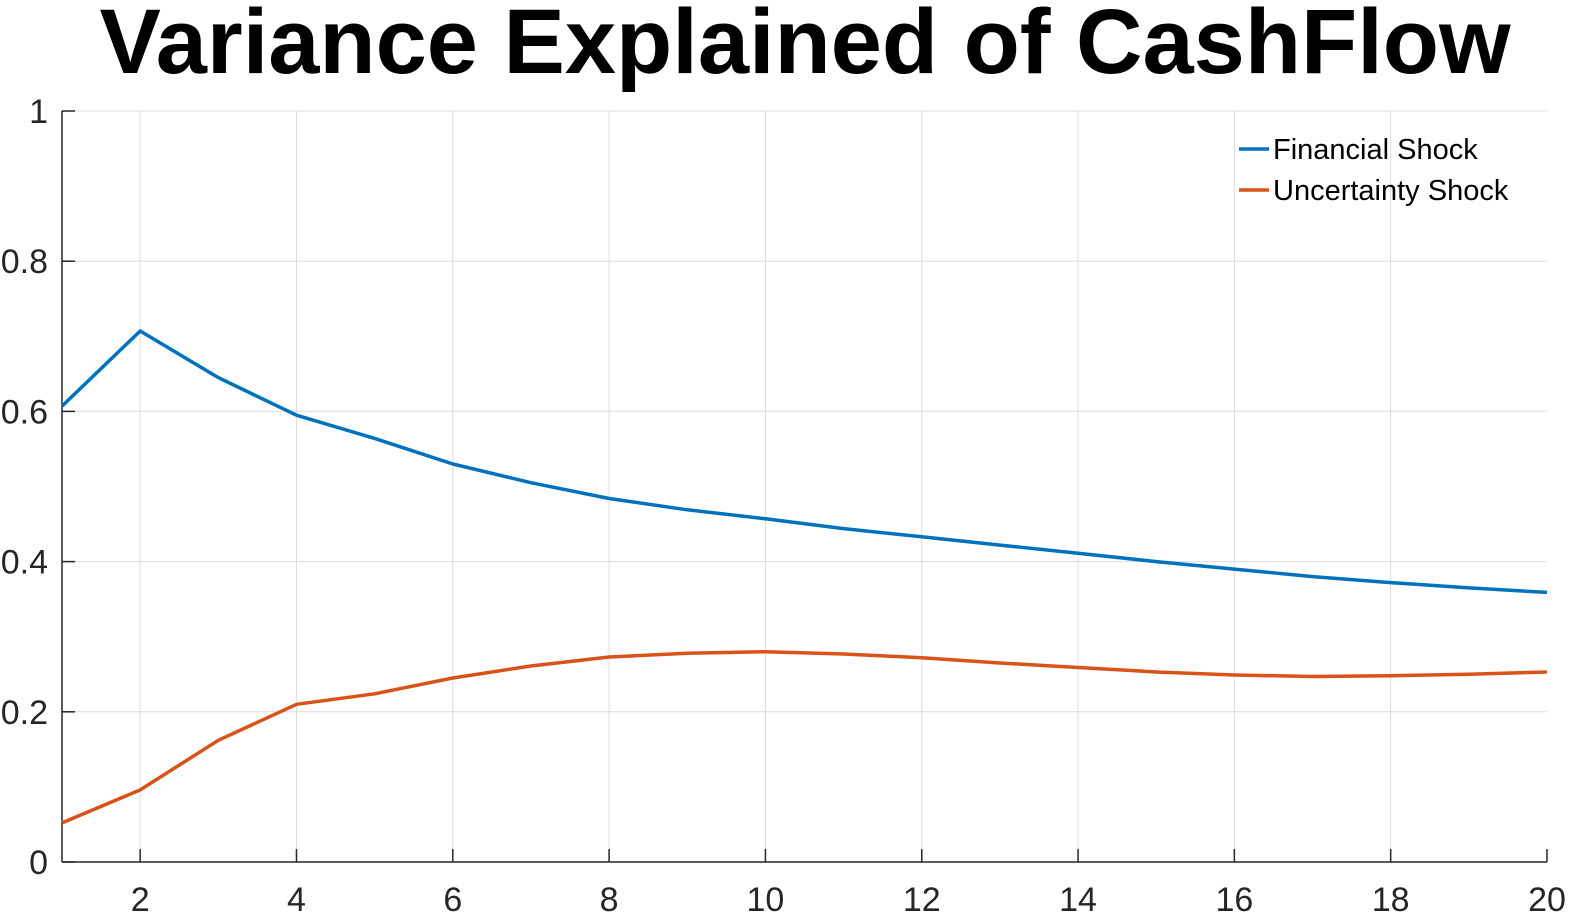 The width and height of the screenshot is (1570, 919). Describe the element at coordinates (1078, 897) in the screenshot. I see `x-tick-label: 14` at that location.